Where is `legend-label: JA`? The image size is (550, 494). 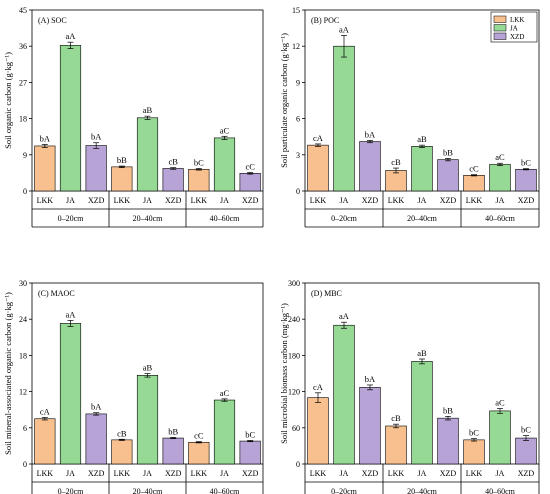
legend-label: JA is located at coordinates (514, 29).